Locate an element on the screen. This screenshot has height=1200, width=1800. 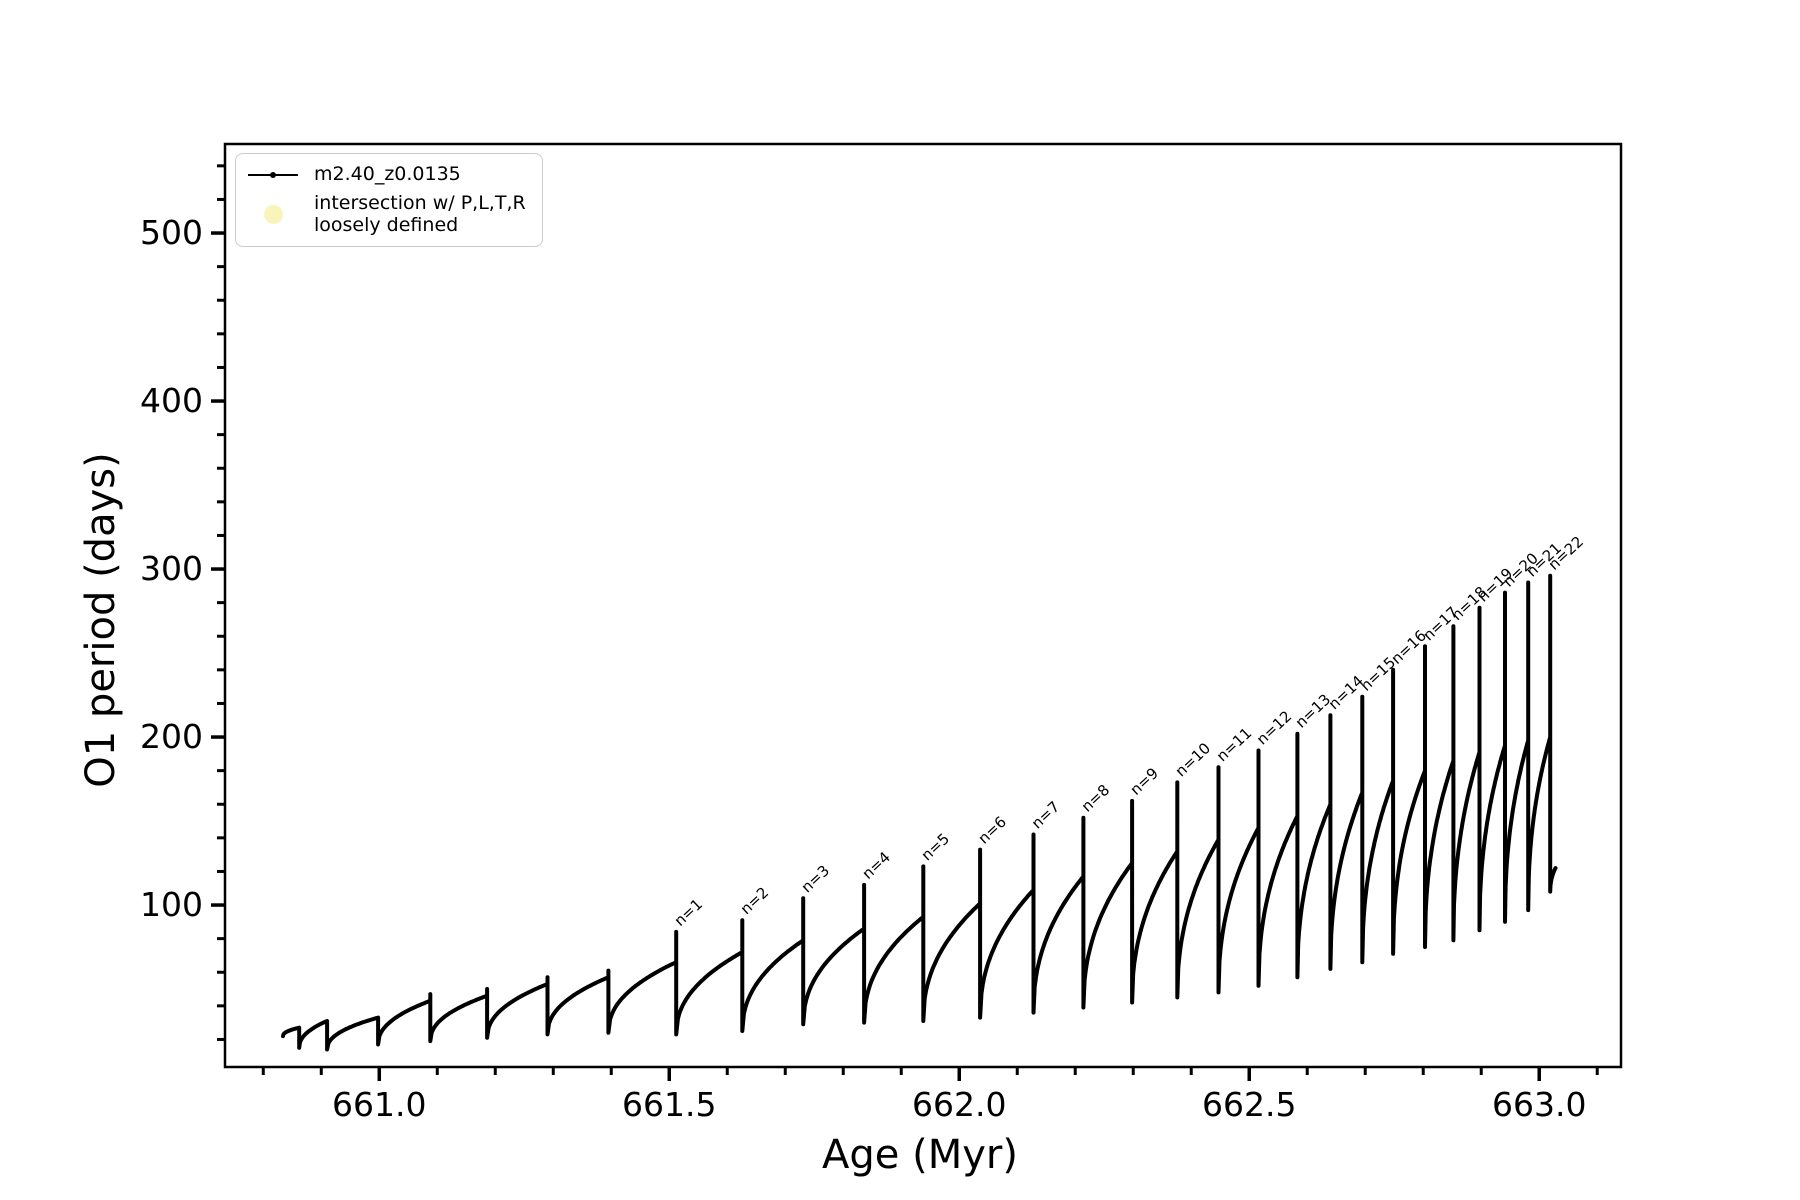
x-tick-label: 662.0 is located at coordinates (959, 1104).